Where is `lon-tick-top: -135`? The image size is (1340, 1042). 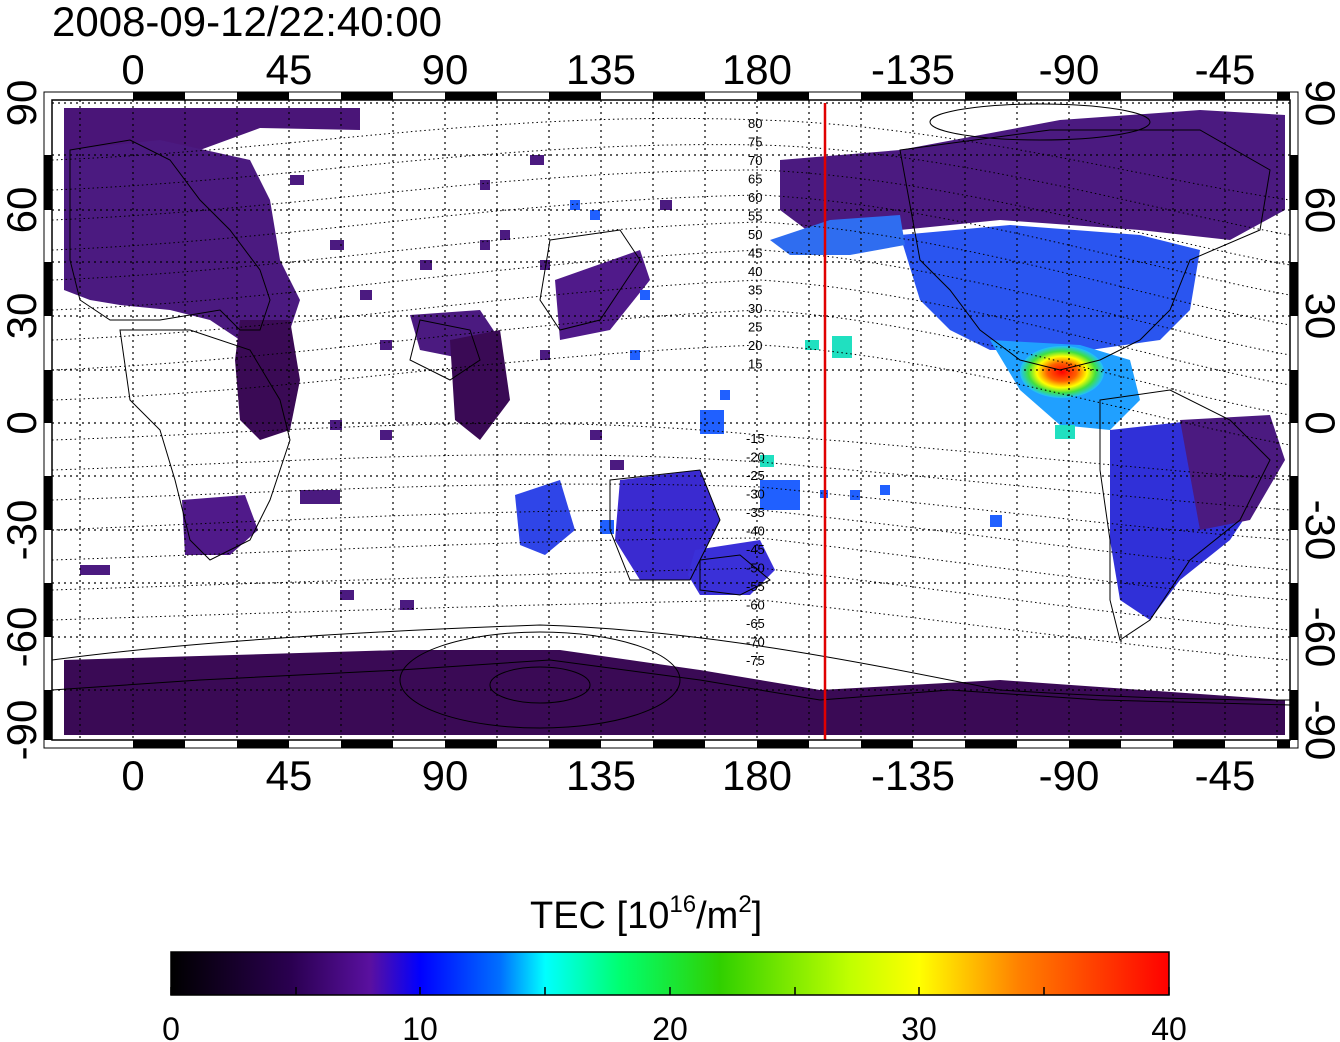 lon-tick-top: -135 is located at coordinates (913, 69).